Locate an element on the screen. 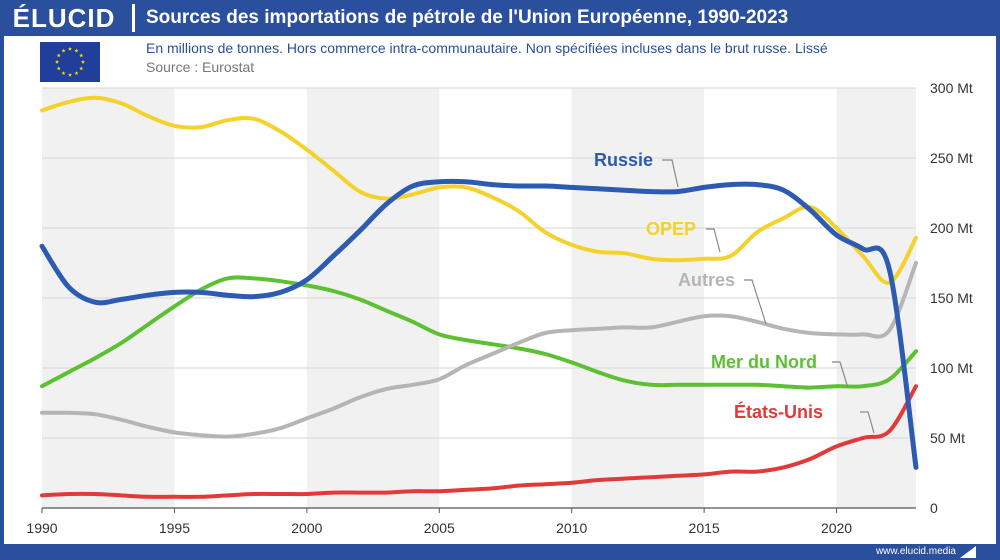 The height and width of the screenshot is (560, 1000). y-tick-label: 150 Mt is located at coordinates (951, 298).